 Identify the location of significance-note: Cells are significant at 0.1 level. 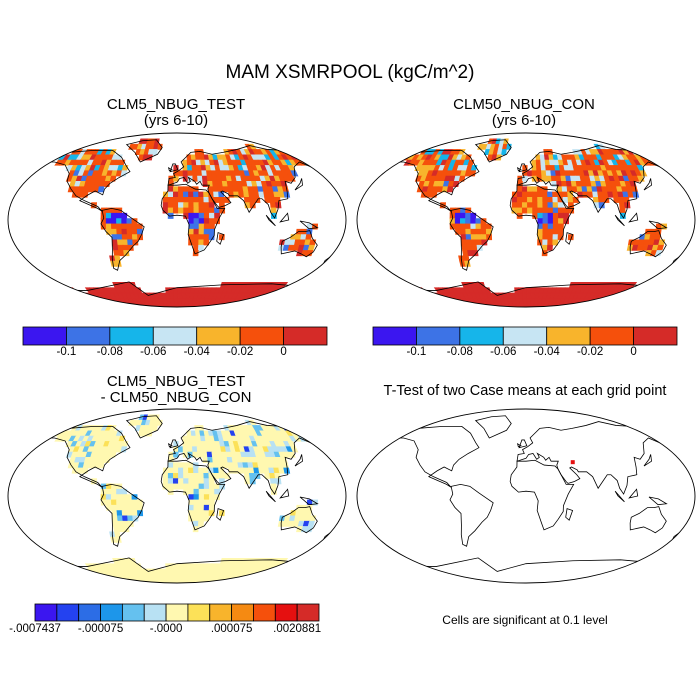
(525, 620).